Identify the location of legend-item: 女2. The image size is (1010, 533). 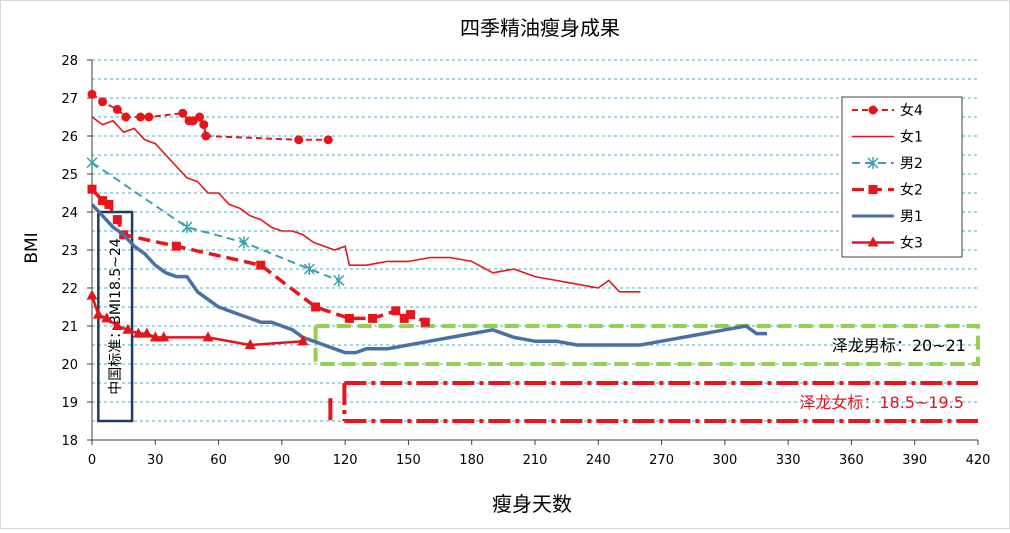
(887, 190).